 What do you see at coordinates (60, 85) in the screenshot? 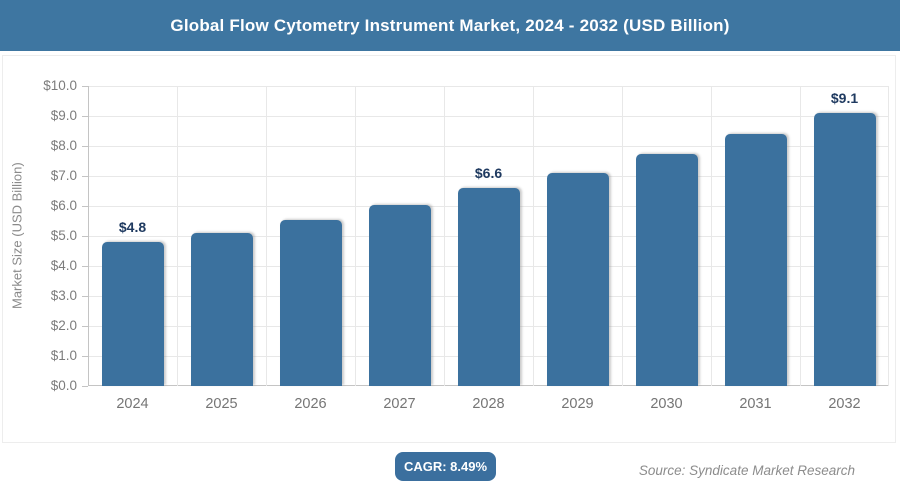
I see `y-tick-label: $10.0` at bounding box center [60, 85].